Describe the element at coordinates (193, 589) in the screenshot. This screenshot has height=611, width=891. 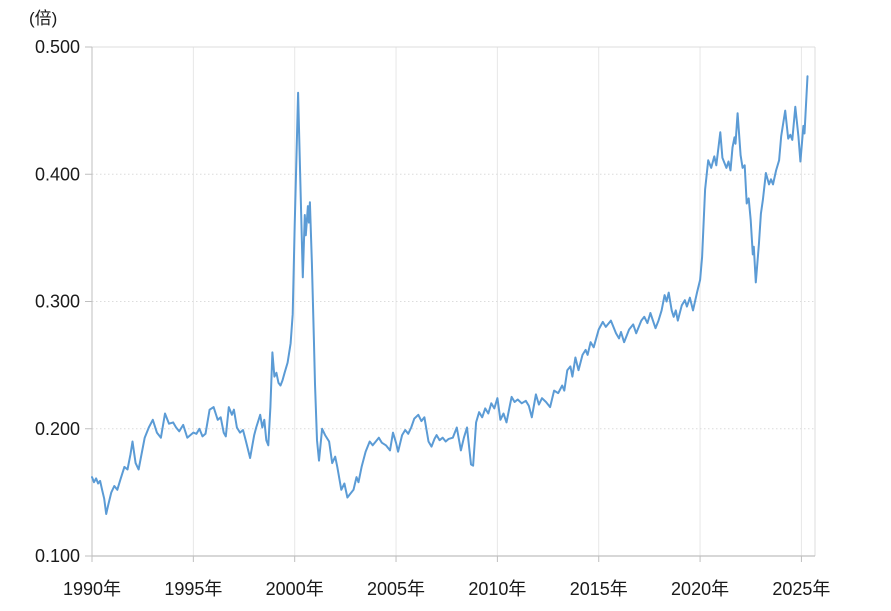
I see `x-tick-label: 1995年` at that location.